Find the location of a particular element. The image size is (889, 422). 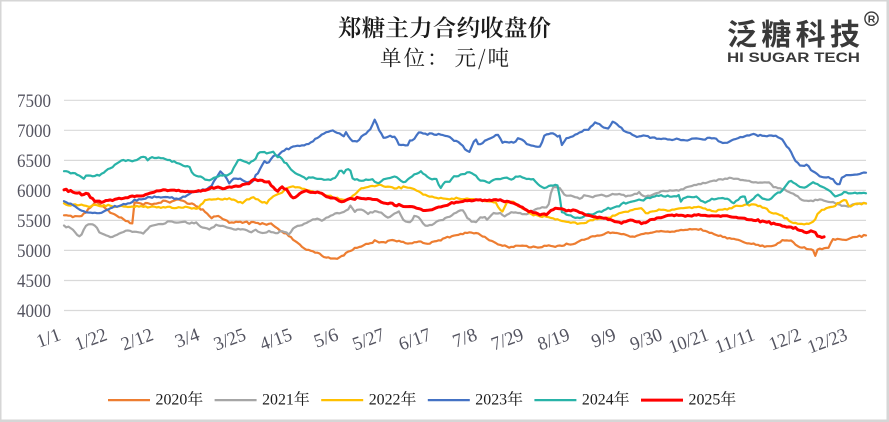

svg-text: 7000 is located at coordinates (34, 131).